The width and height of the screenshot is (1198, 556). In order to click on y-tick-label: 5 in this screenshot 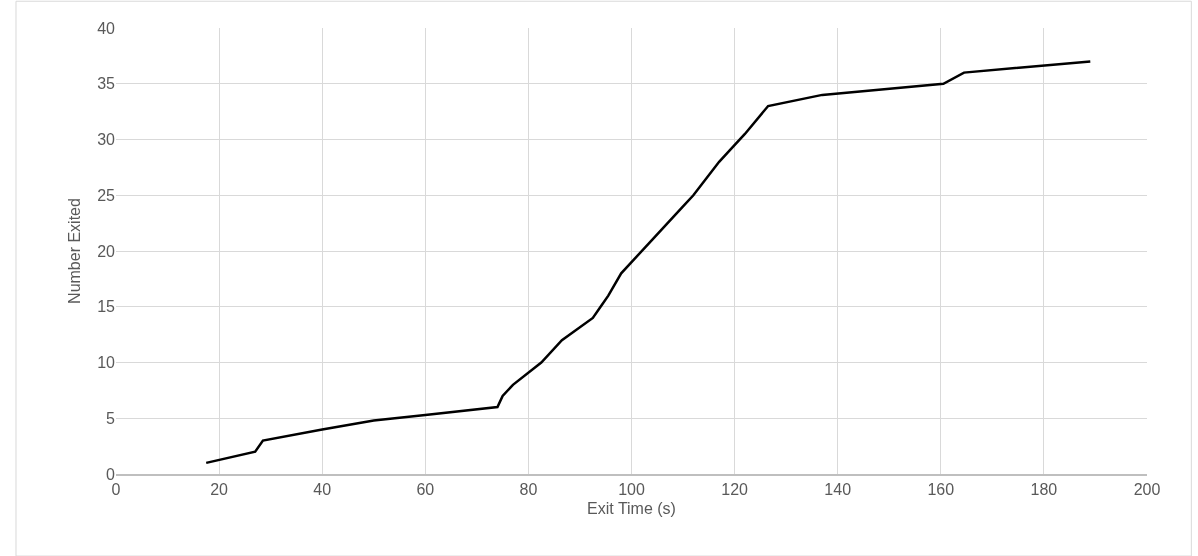, I will do `click(111, 418)`.